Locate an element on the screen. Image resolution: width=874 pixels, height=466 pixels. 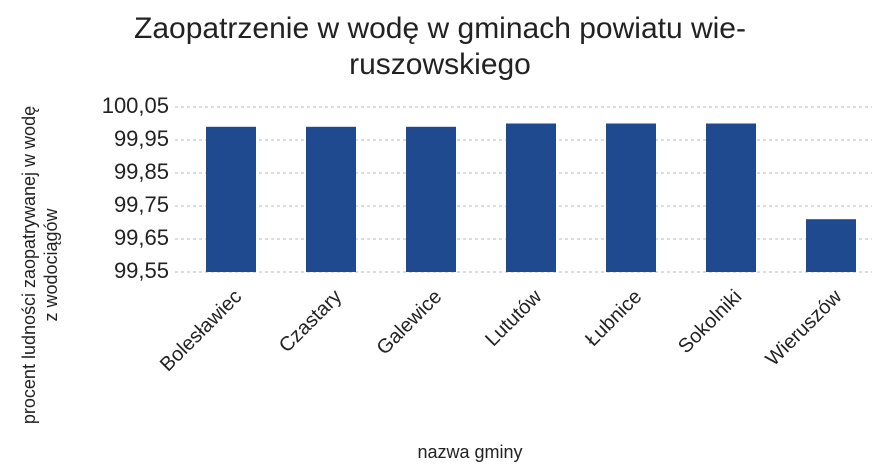
y-tick-label: 99,85 is located at coordinates (141, 171).